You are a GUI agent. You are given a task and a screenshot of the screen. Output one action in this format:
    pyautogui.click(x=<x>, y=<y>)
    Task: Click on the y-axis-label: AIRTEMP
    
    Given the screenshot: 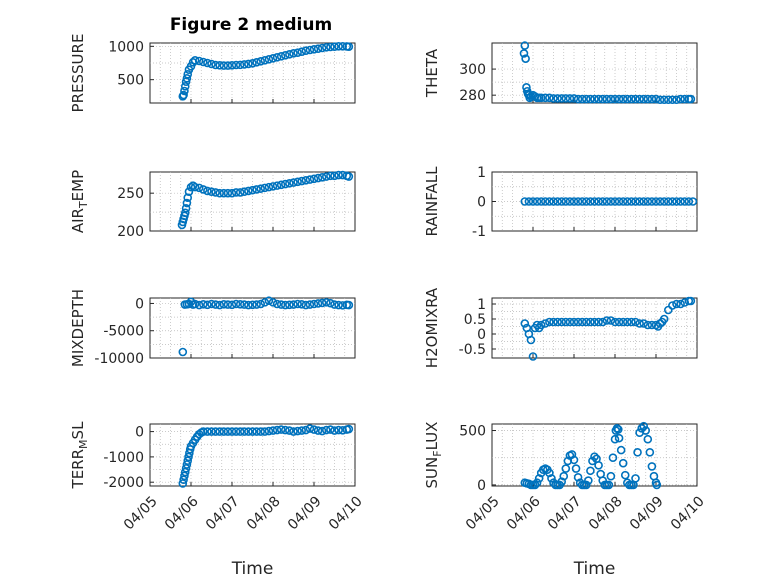 What is the action you would take?
    pyautogui.click(x=79, y=201)
    